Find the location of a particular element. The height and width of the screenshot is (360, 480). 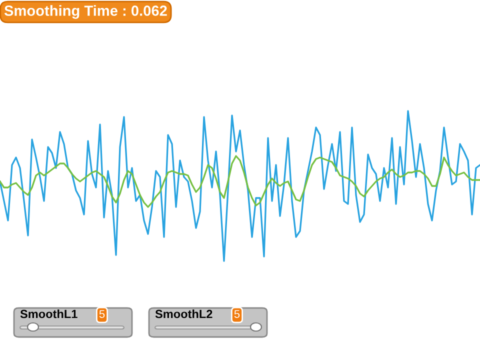

text: SmoothL1 is located at coordinates (49, 313).